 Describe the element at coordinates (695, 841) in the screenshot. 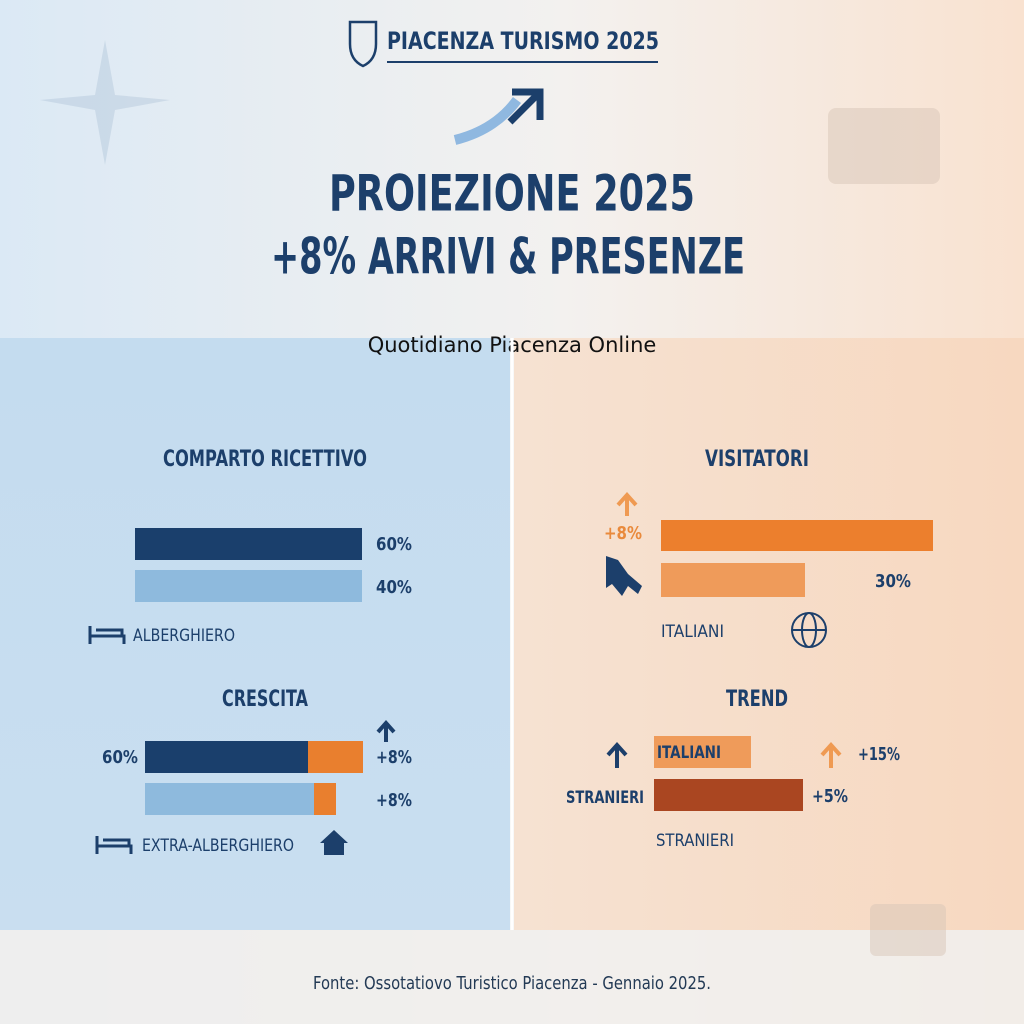

I see `caption: STRANIERI` at that location.